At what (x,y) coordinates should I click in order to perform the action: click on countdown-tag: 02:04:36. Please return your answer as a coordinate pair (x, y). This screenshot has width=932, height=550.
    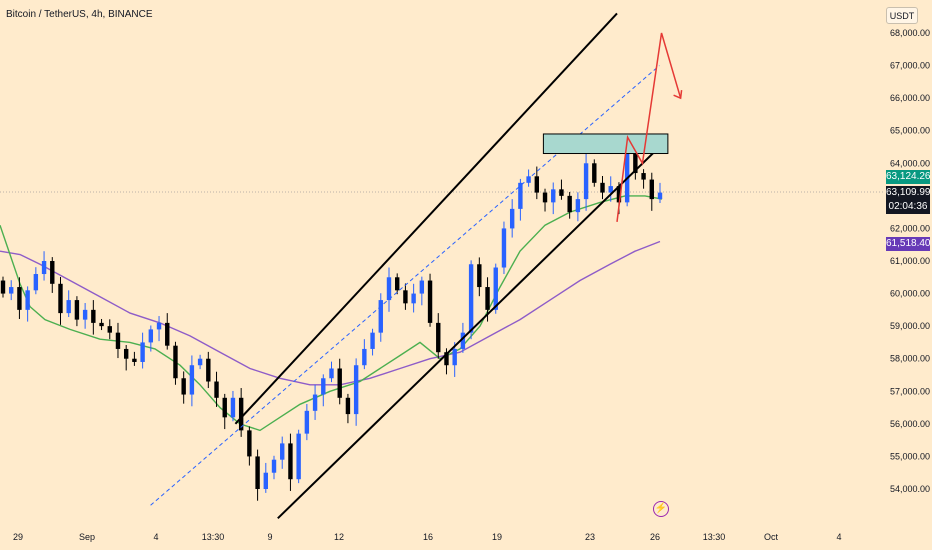
    Looking at the image, I should click on (908, 207).